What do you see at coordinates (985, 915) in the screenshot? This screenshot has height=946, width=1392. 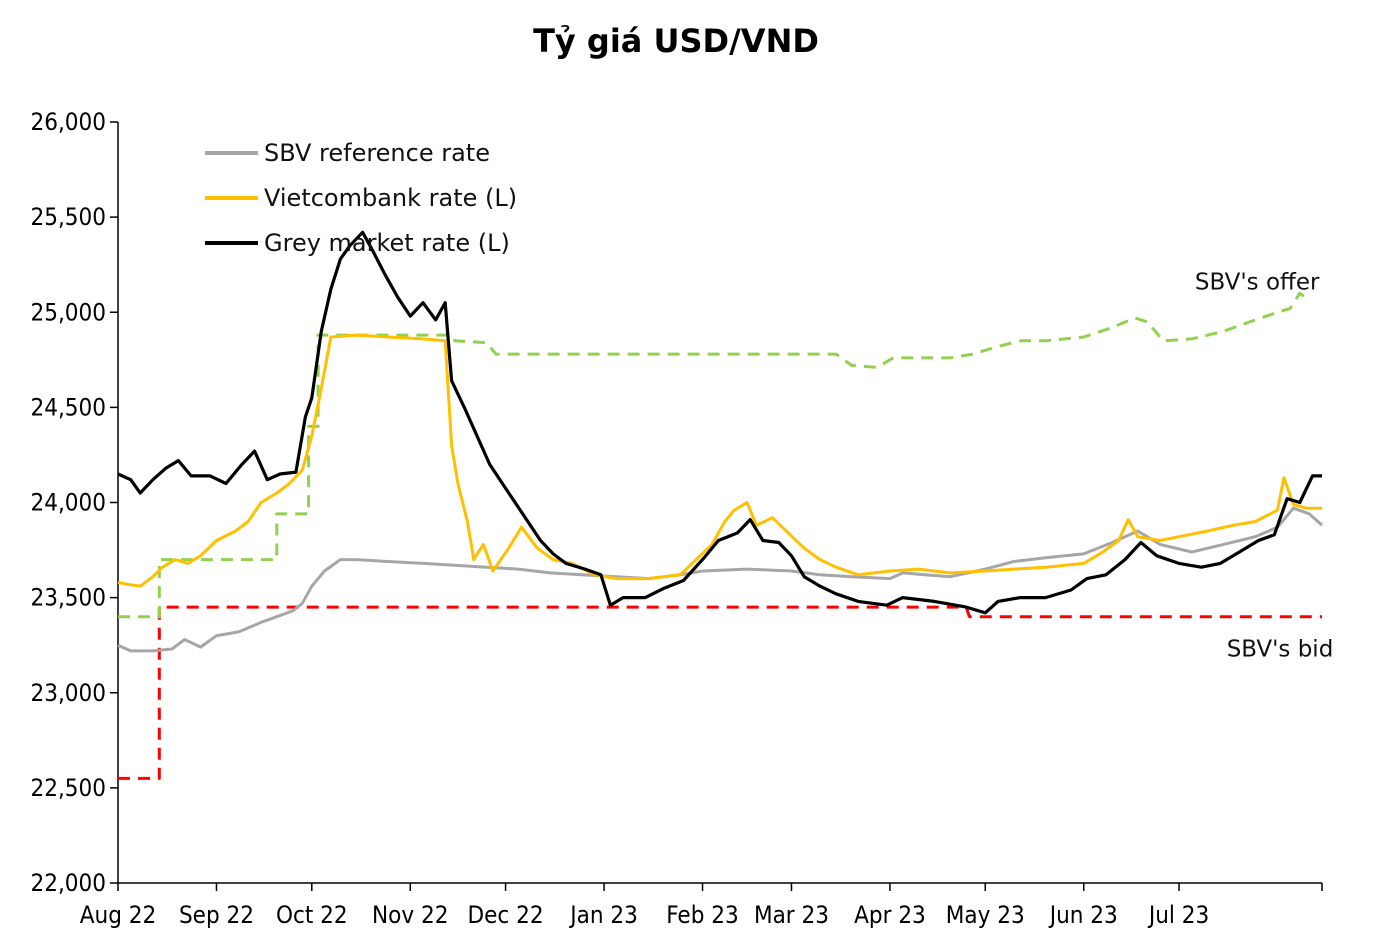 I see `x-tick-label: May 23` at bounding box center [985, 915].